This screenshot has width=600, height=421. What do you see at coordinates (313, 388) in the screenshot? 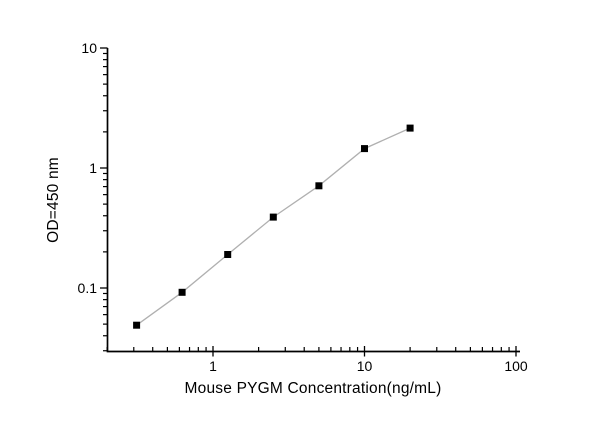
I see `x-axis-title: Mouse PYGM Concentration(ng/mL)` at bounding box center [313, 388].